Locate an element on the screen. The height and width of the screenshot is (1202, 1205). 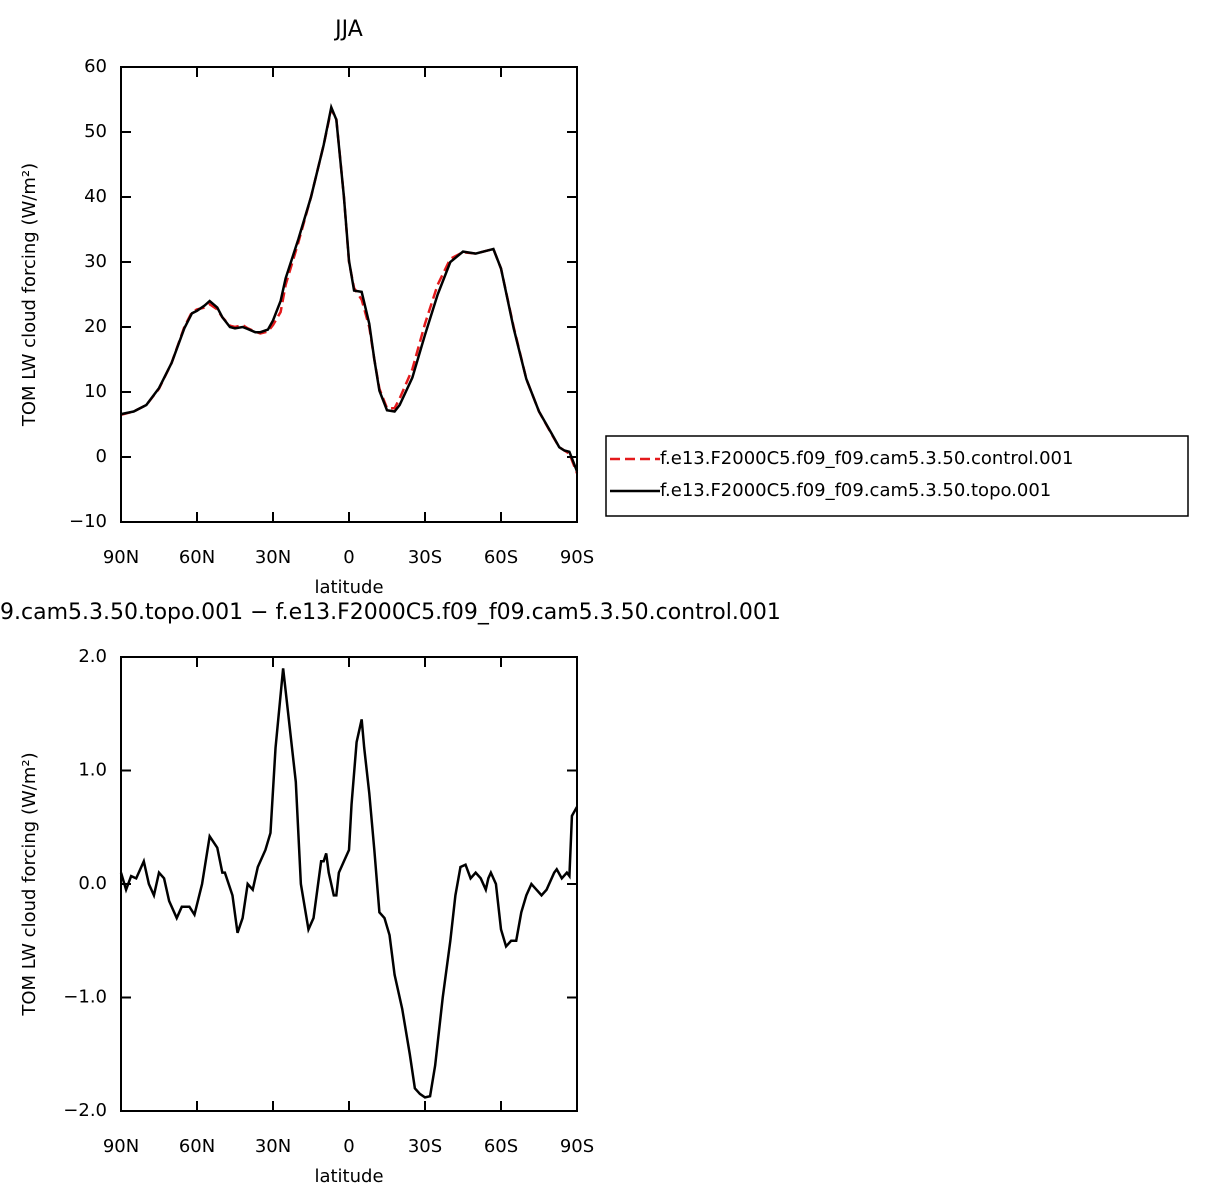
y-tick-label: 40 is located at coordinates (95, 196).